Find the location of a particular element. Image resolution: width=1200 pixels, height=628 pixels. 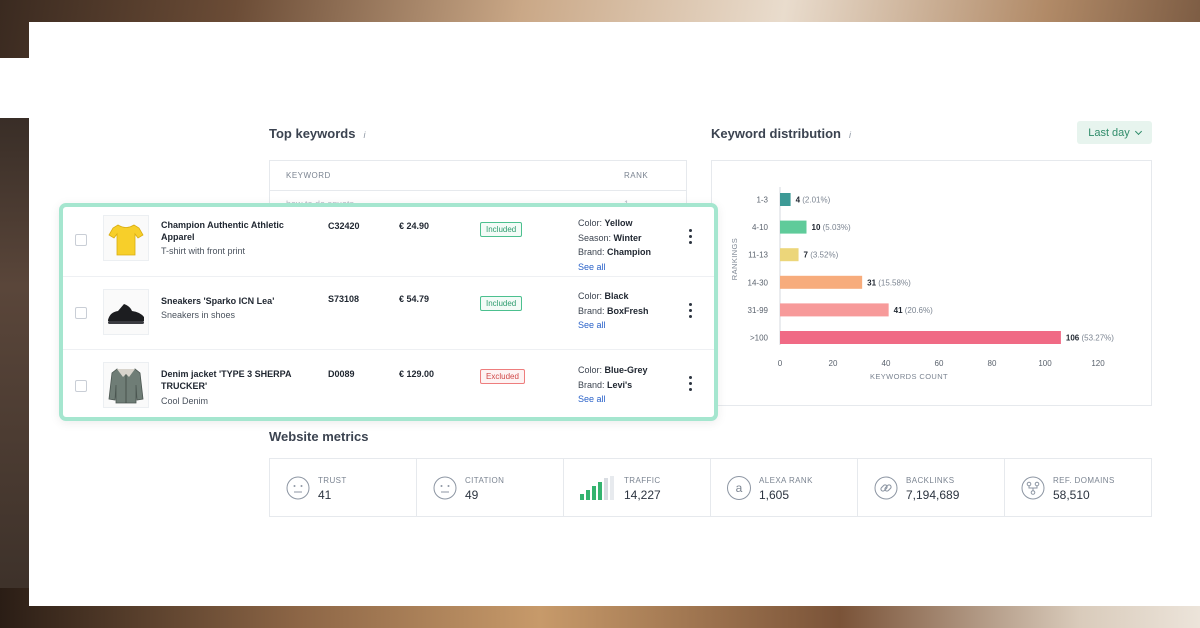

data-percent: (20.6%) is located at coordinates (918, 310).